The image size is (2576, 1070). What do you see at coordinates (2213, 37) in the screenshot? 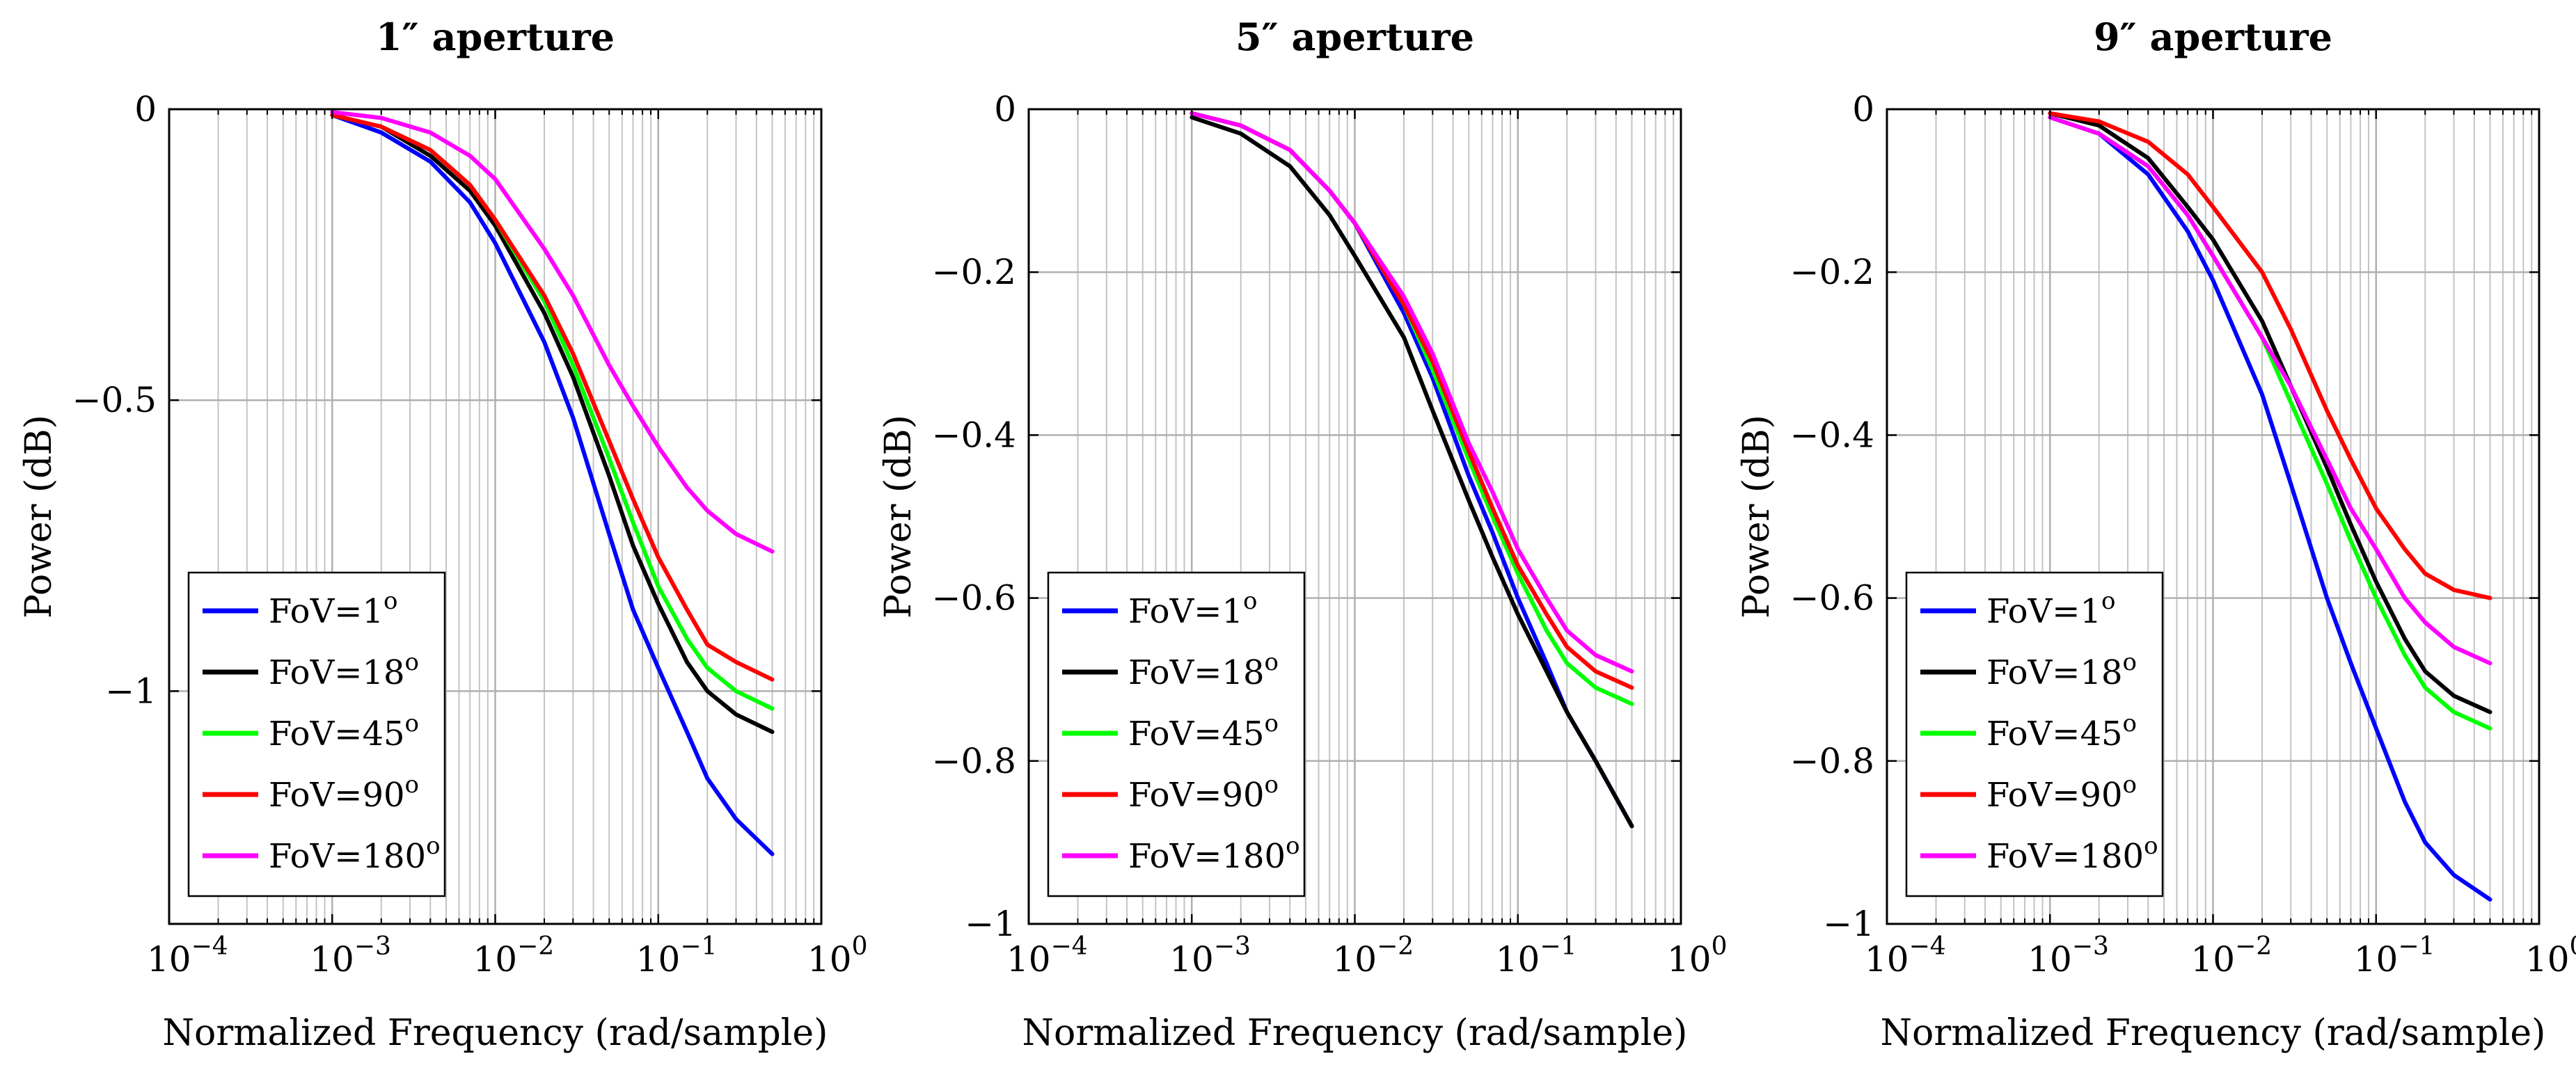
I see `chart-title: 9″ aperture` at bounding box center [2213, 37].